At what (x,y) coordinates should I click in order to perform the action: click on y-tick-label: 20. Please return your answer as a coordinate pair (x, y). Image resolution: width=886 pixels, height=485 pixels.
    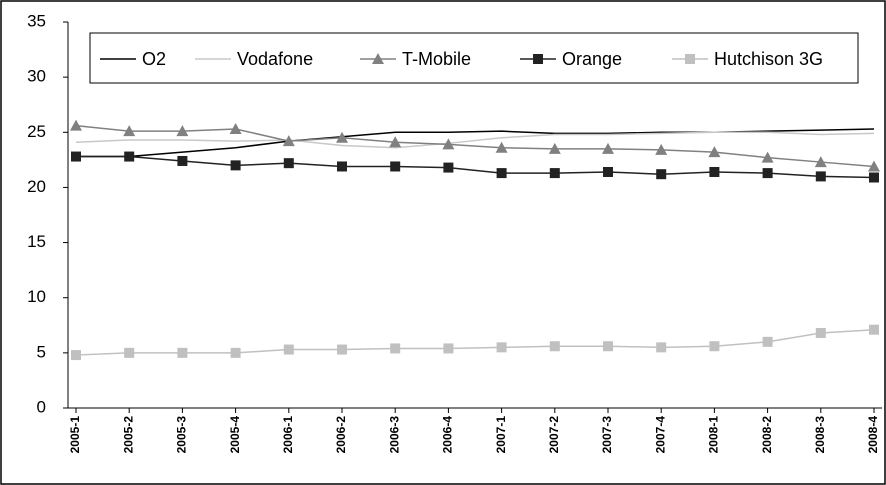
    Looking at the image, I should click on (36, 186).